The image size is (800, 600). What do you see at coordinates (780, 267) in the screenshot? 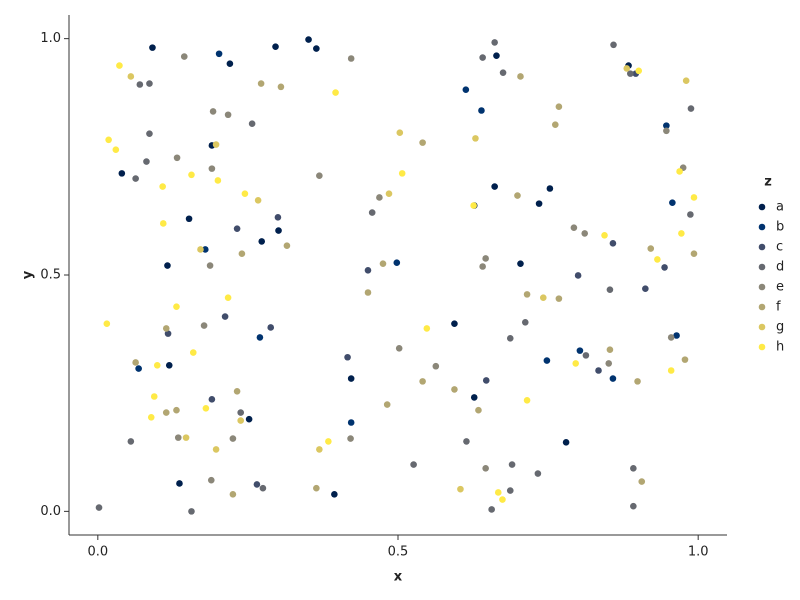
I see `legend-label: d` at bounding box center [780, 267].